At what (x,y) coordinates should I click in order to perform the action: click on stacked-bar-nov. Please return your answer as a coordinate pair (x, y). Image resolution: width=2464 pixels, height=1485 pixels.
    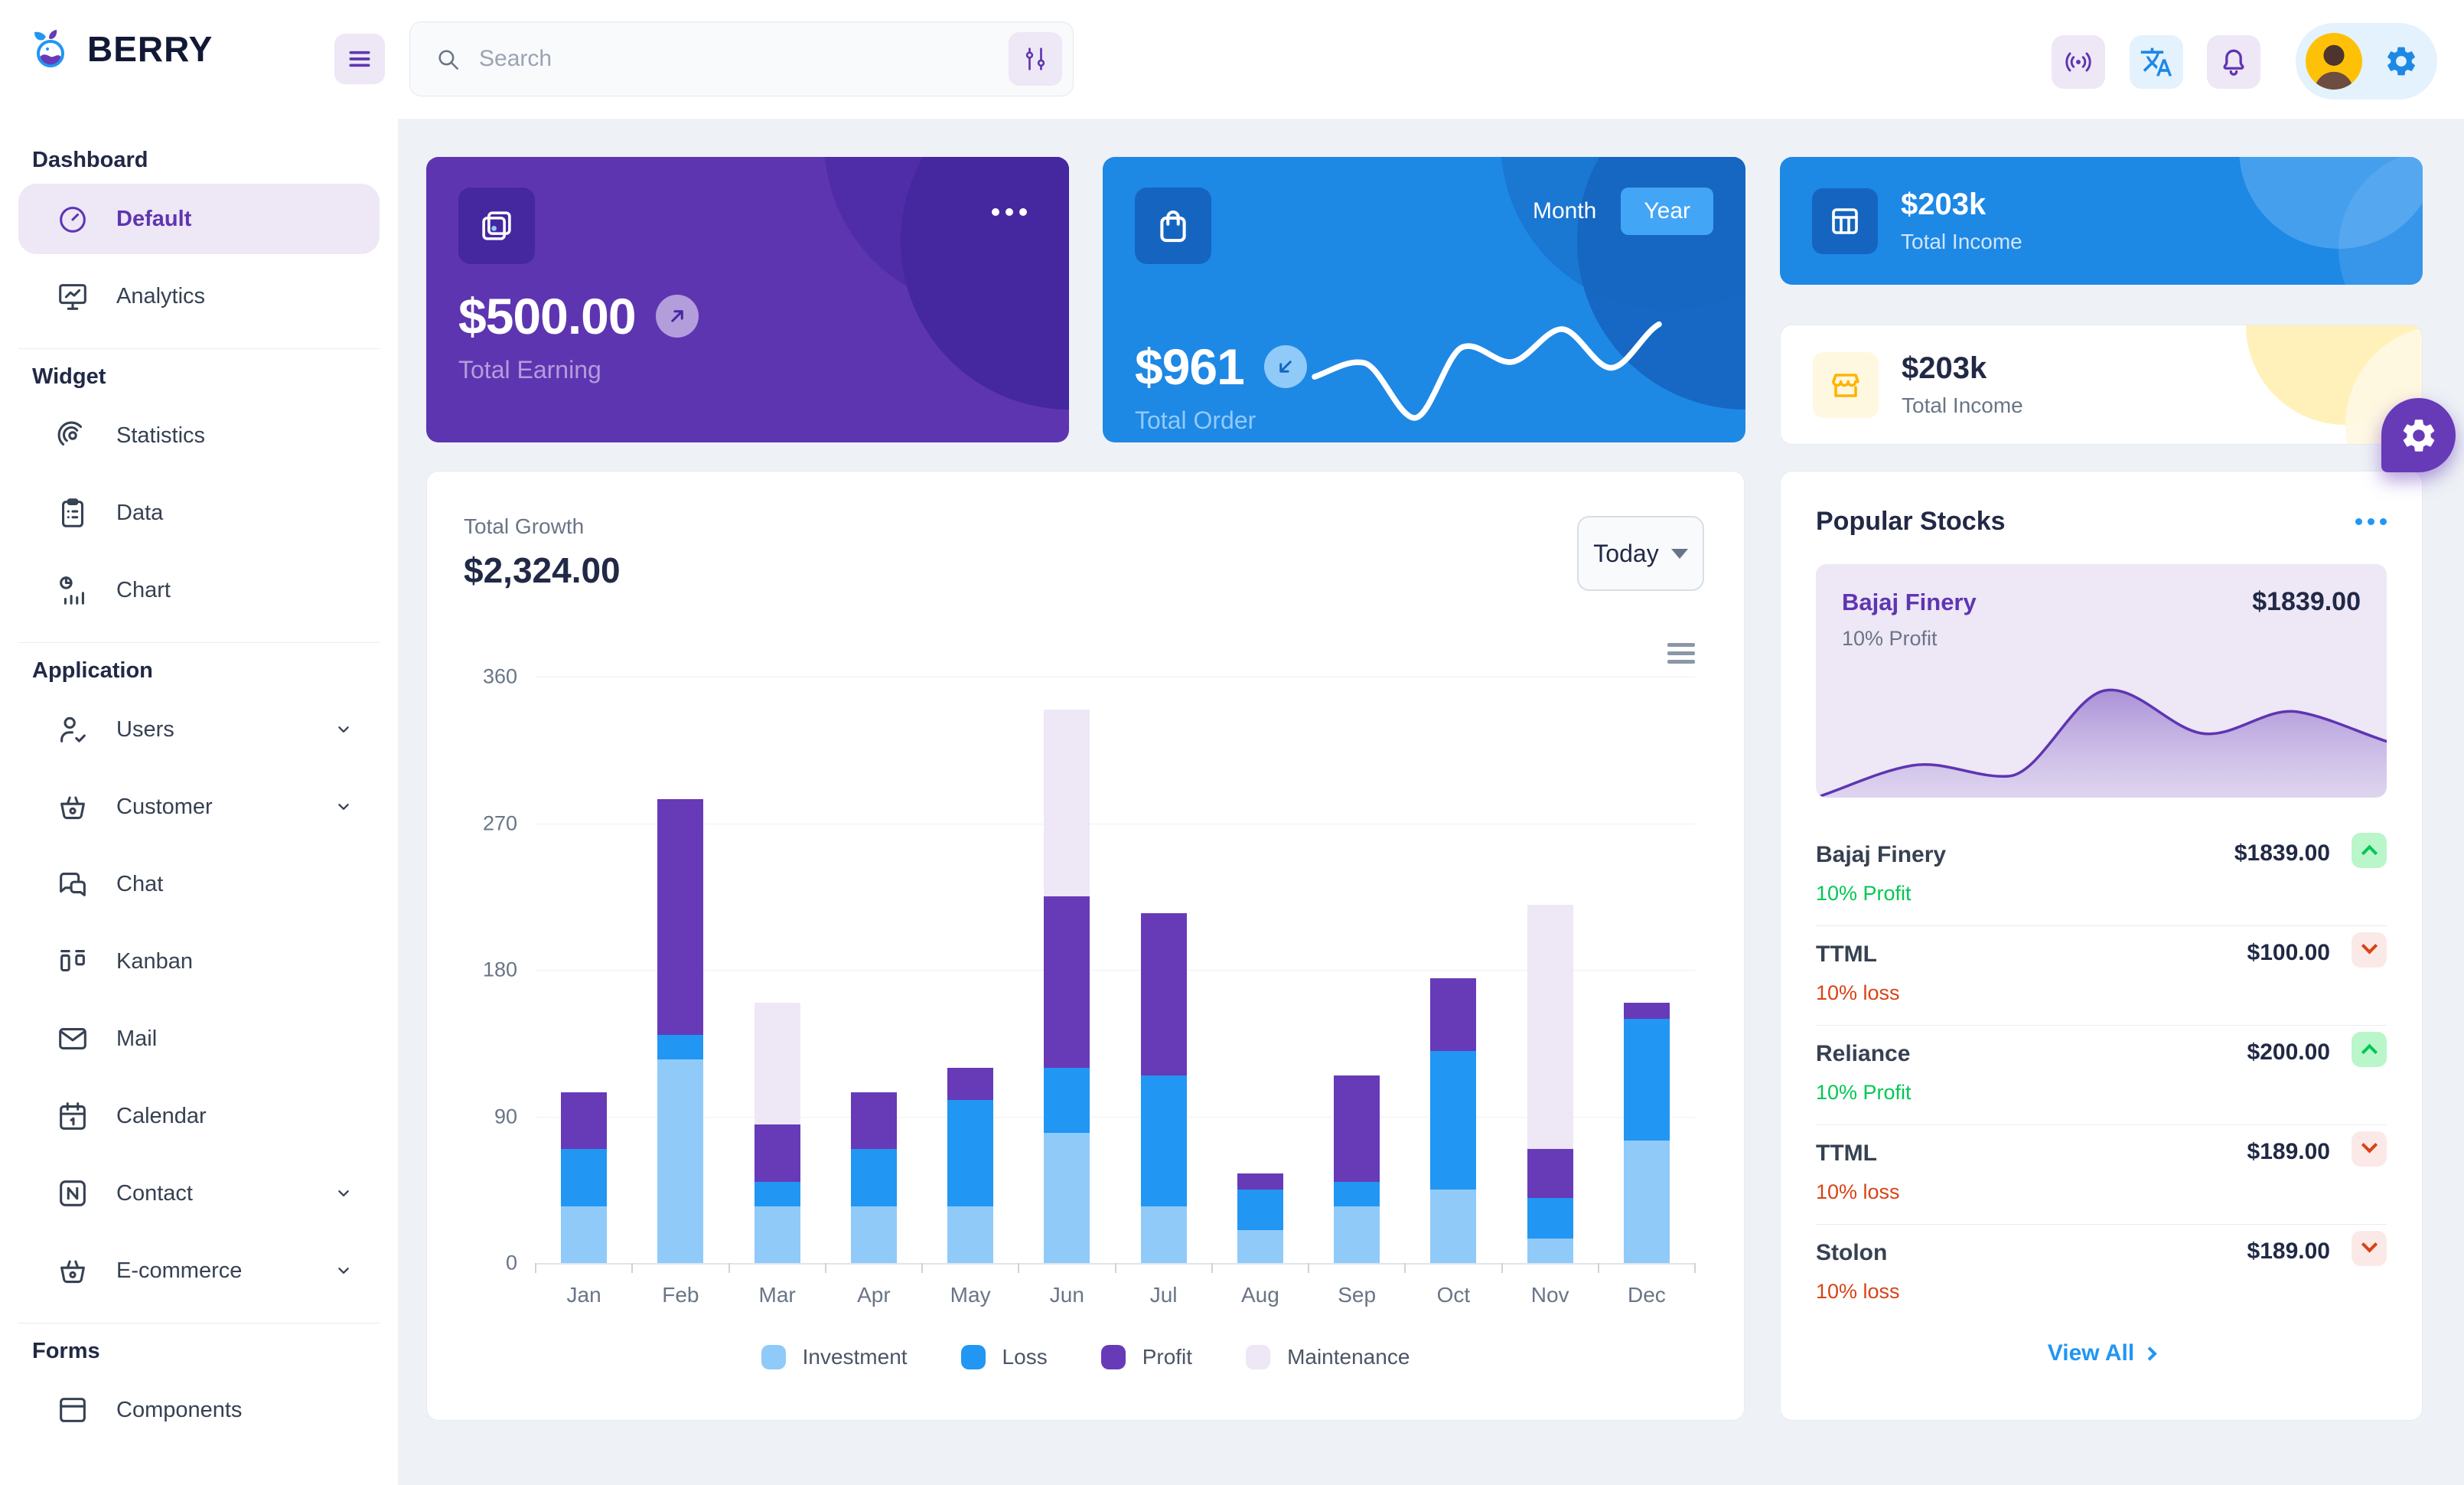
    Looking at the image, I should click on (1550, 1083).